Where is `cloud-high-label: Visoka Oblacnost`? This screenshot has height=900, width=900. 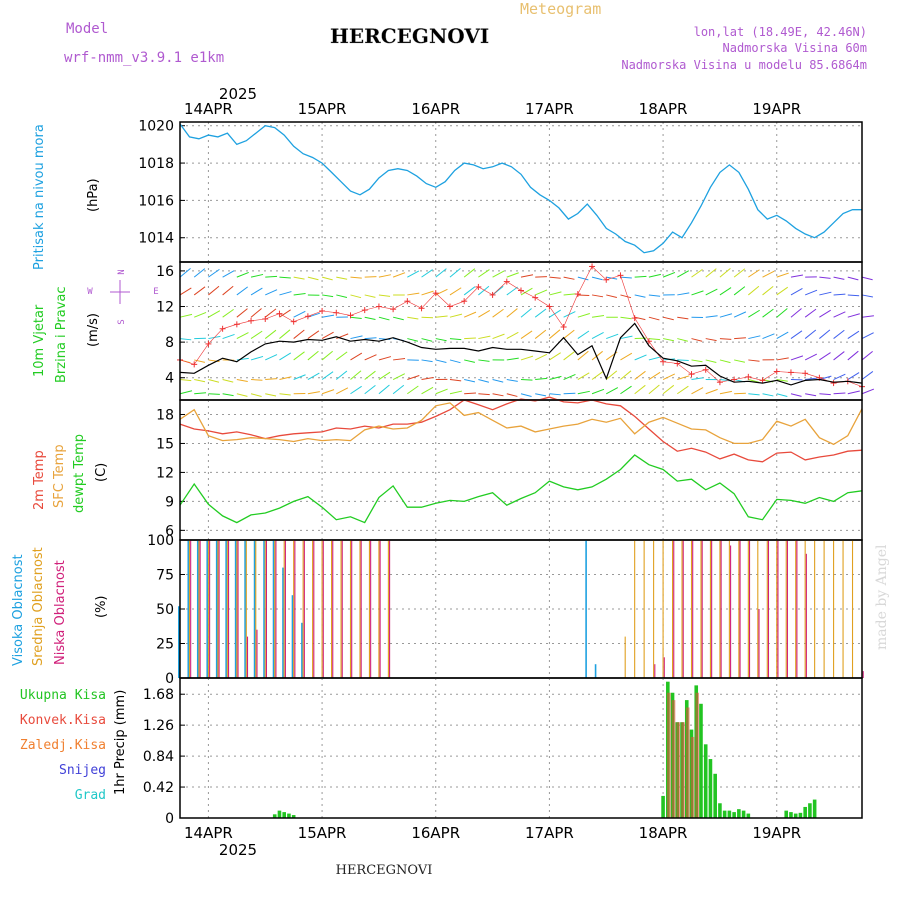 cloud-high-label: Visoka Oblacnost is located at coordinates (18, 610).